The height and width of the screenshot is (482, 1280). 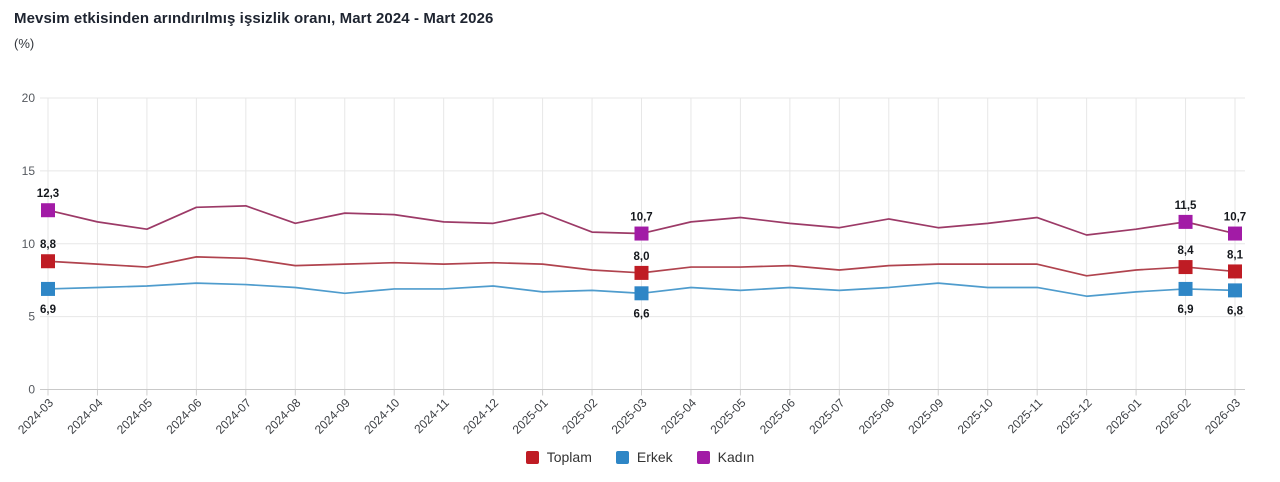 I want to click on data-point-label: 6,6, so click(x=642, y=314).